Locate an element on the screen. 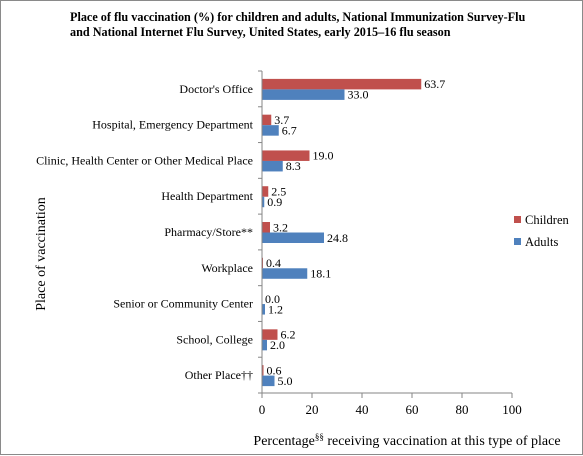  data-label-adults: 0.9 is located at coordinates (274, 202).